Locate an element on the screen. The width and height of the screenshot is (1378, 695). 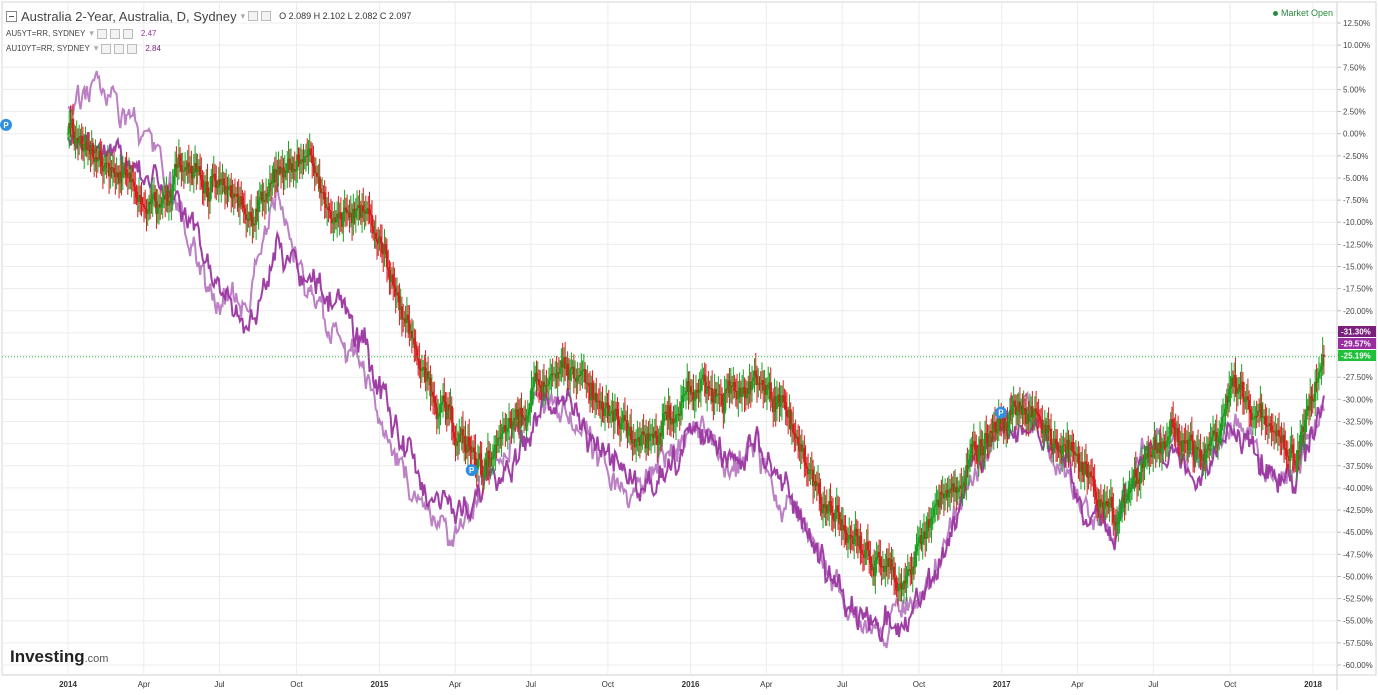
main-series-title: Australia 2-Year, Australia, D, Sydney is located at coordinates (129, 16).